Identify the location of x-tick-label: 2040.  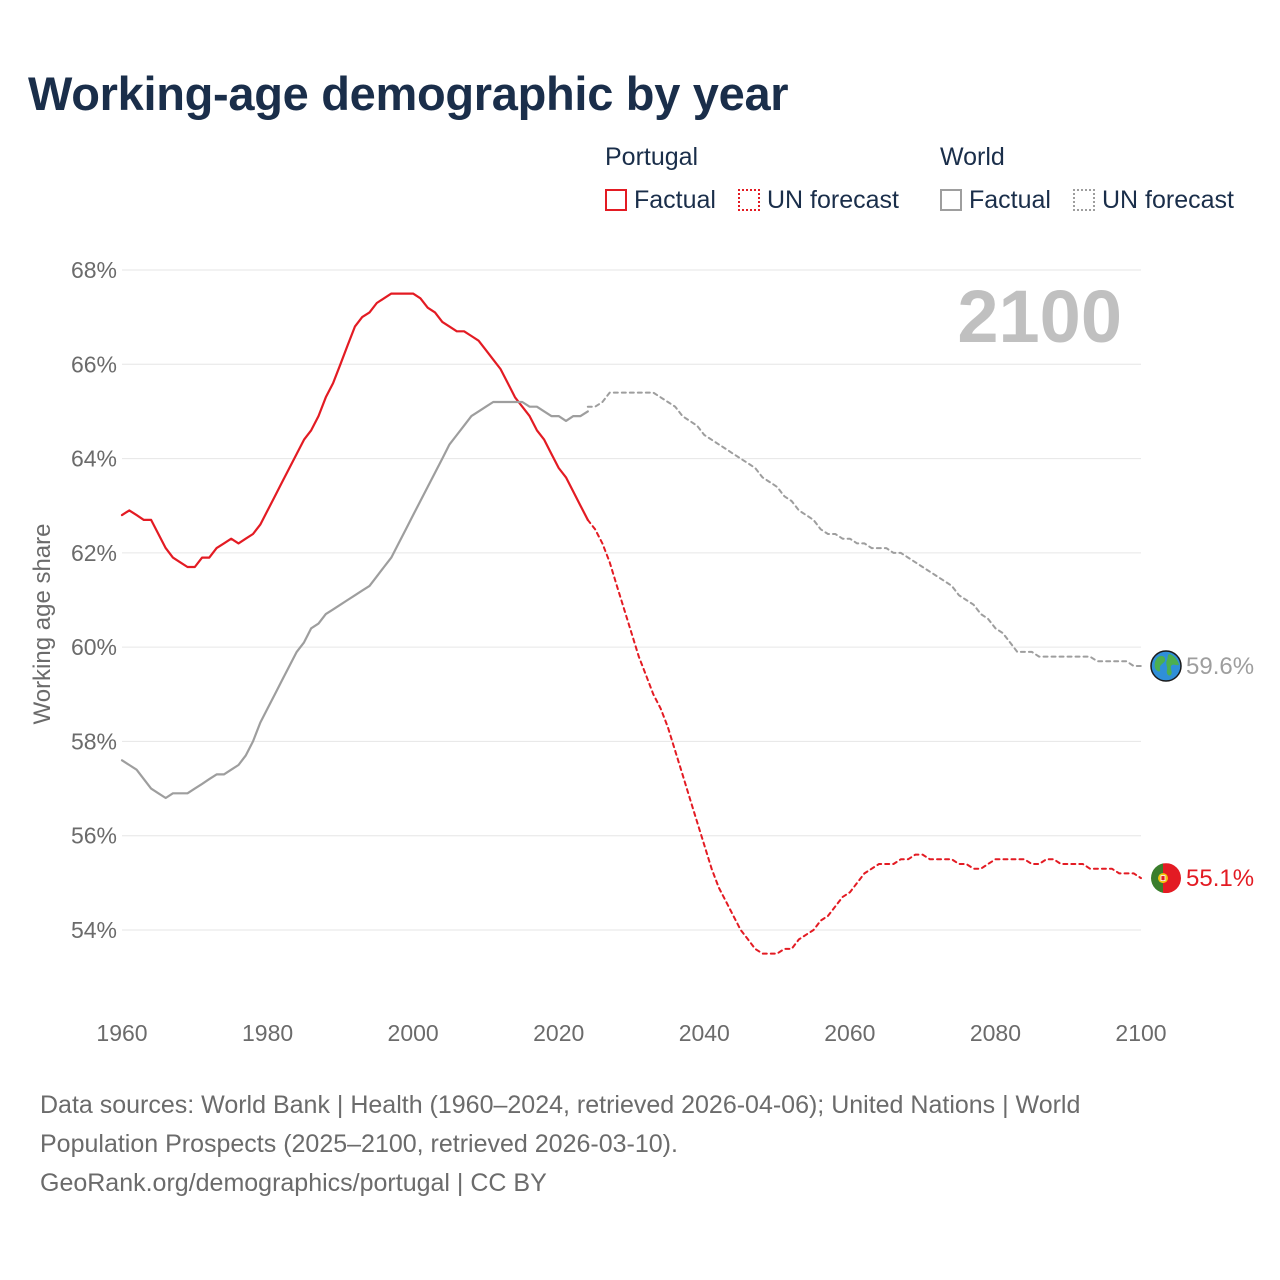
(704, 1033).